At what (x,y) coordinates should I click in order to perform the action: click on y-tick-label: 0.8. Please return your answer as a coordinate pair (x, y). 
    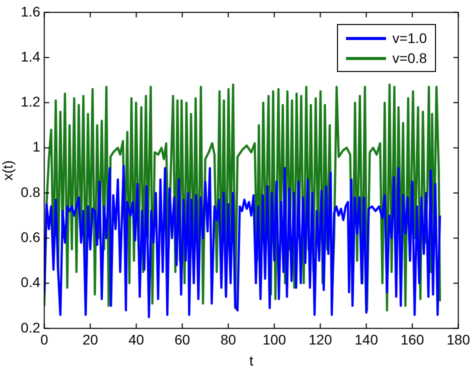
    Looking at the image, I should click on (30, 192).